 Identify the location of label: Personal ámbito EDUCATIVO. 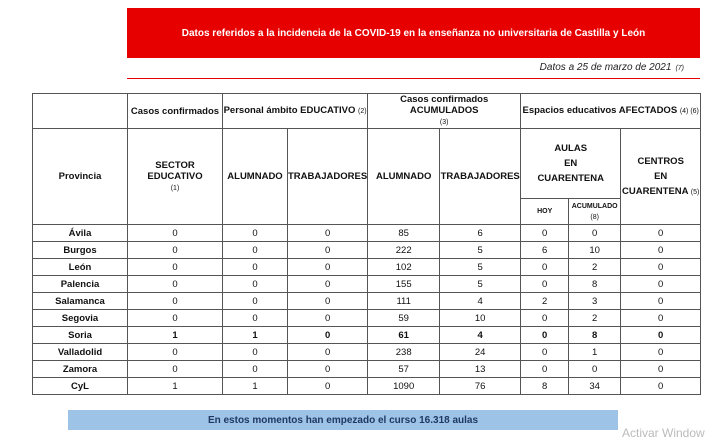
(289, 110).